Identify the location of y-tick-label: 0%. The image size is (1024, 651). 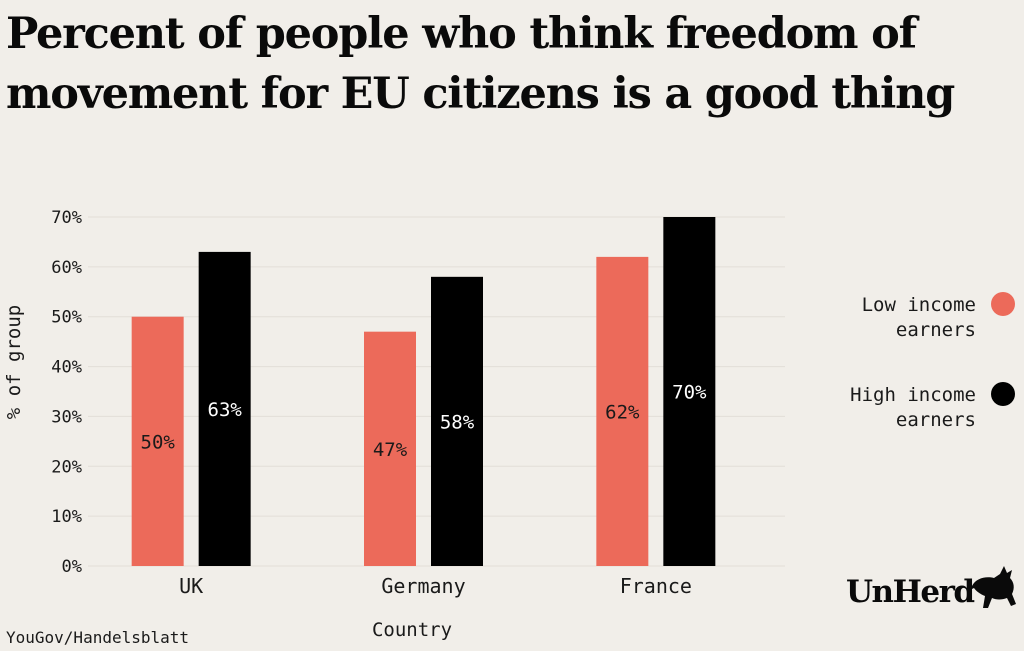
(72, 567).